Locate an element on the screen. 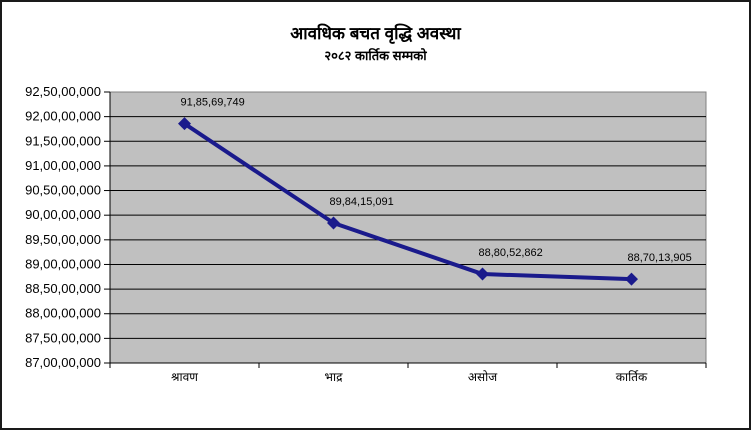 This screenshot has width=751, height=430. chart-title: आवधिक बचत वृद्धि अवस्था is located at coordinates (375, 33).